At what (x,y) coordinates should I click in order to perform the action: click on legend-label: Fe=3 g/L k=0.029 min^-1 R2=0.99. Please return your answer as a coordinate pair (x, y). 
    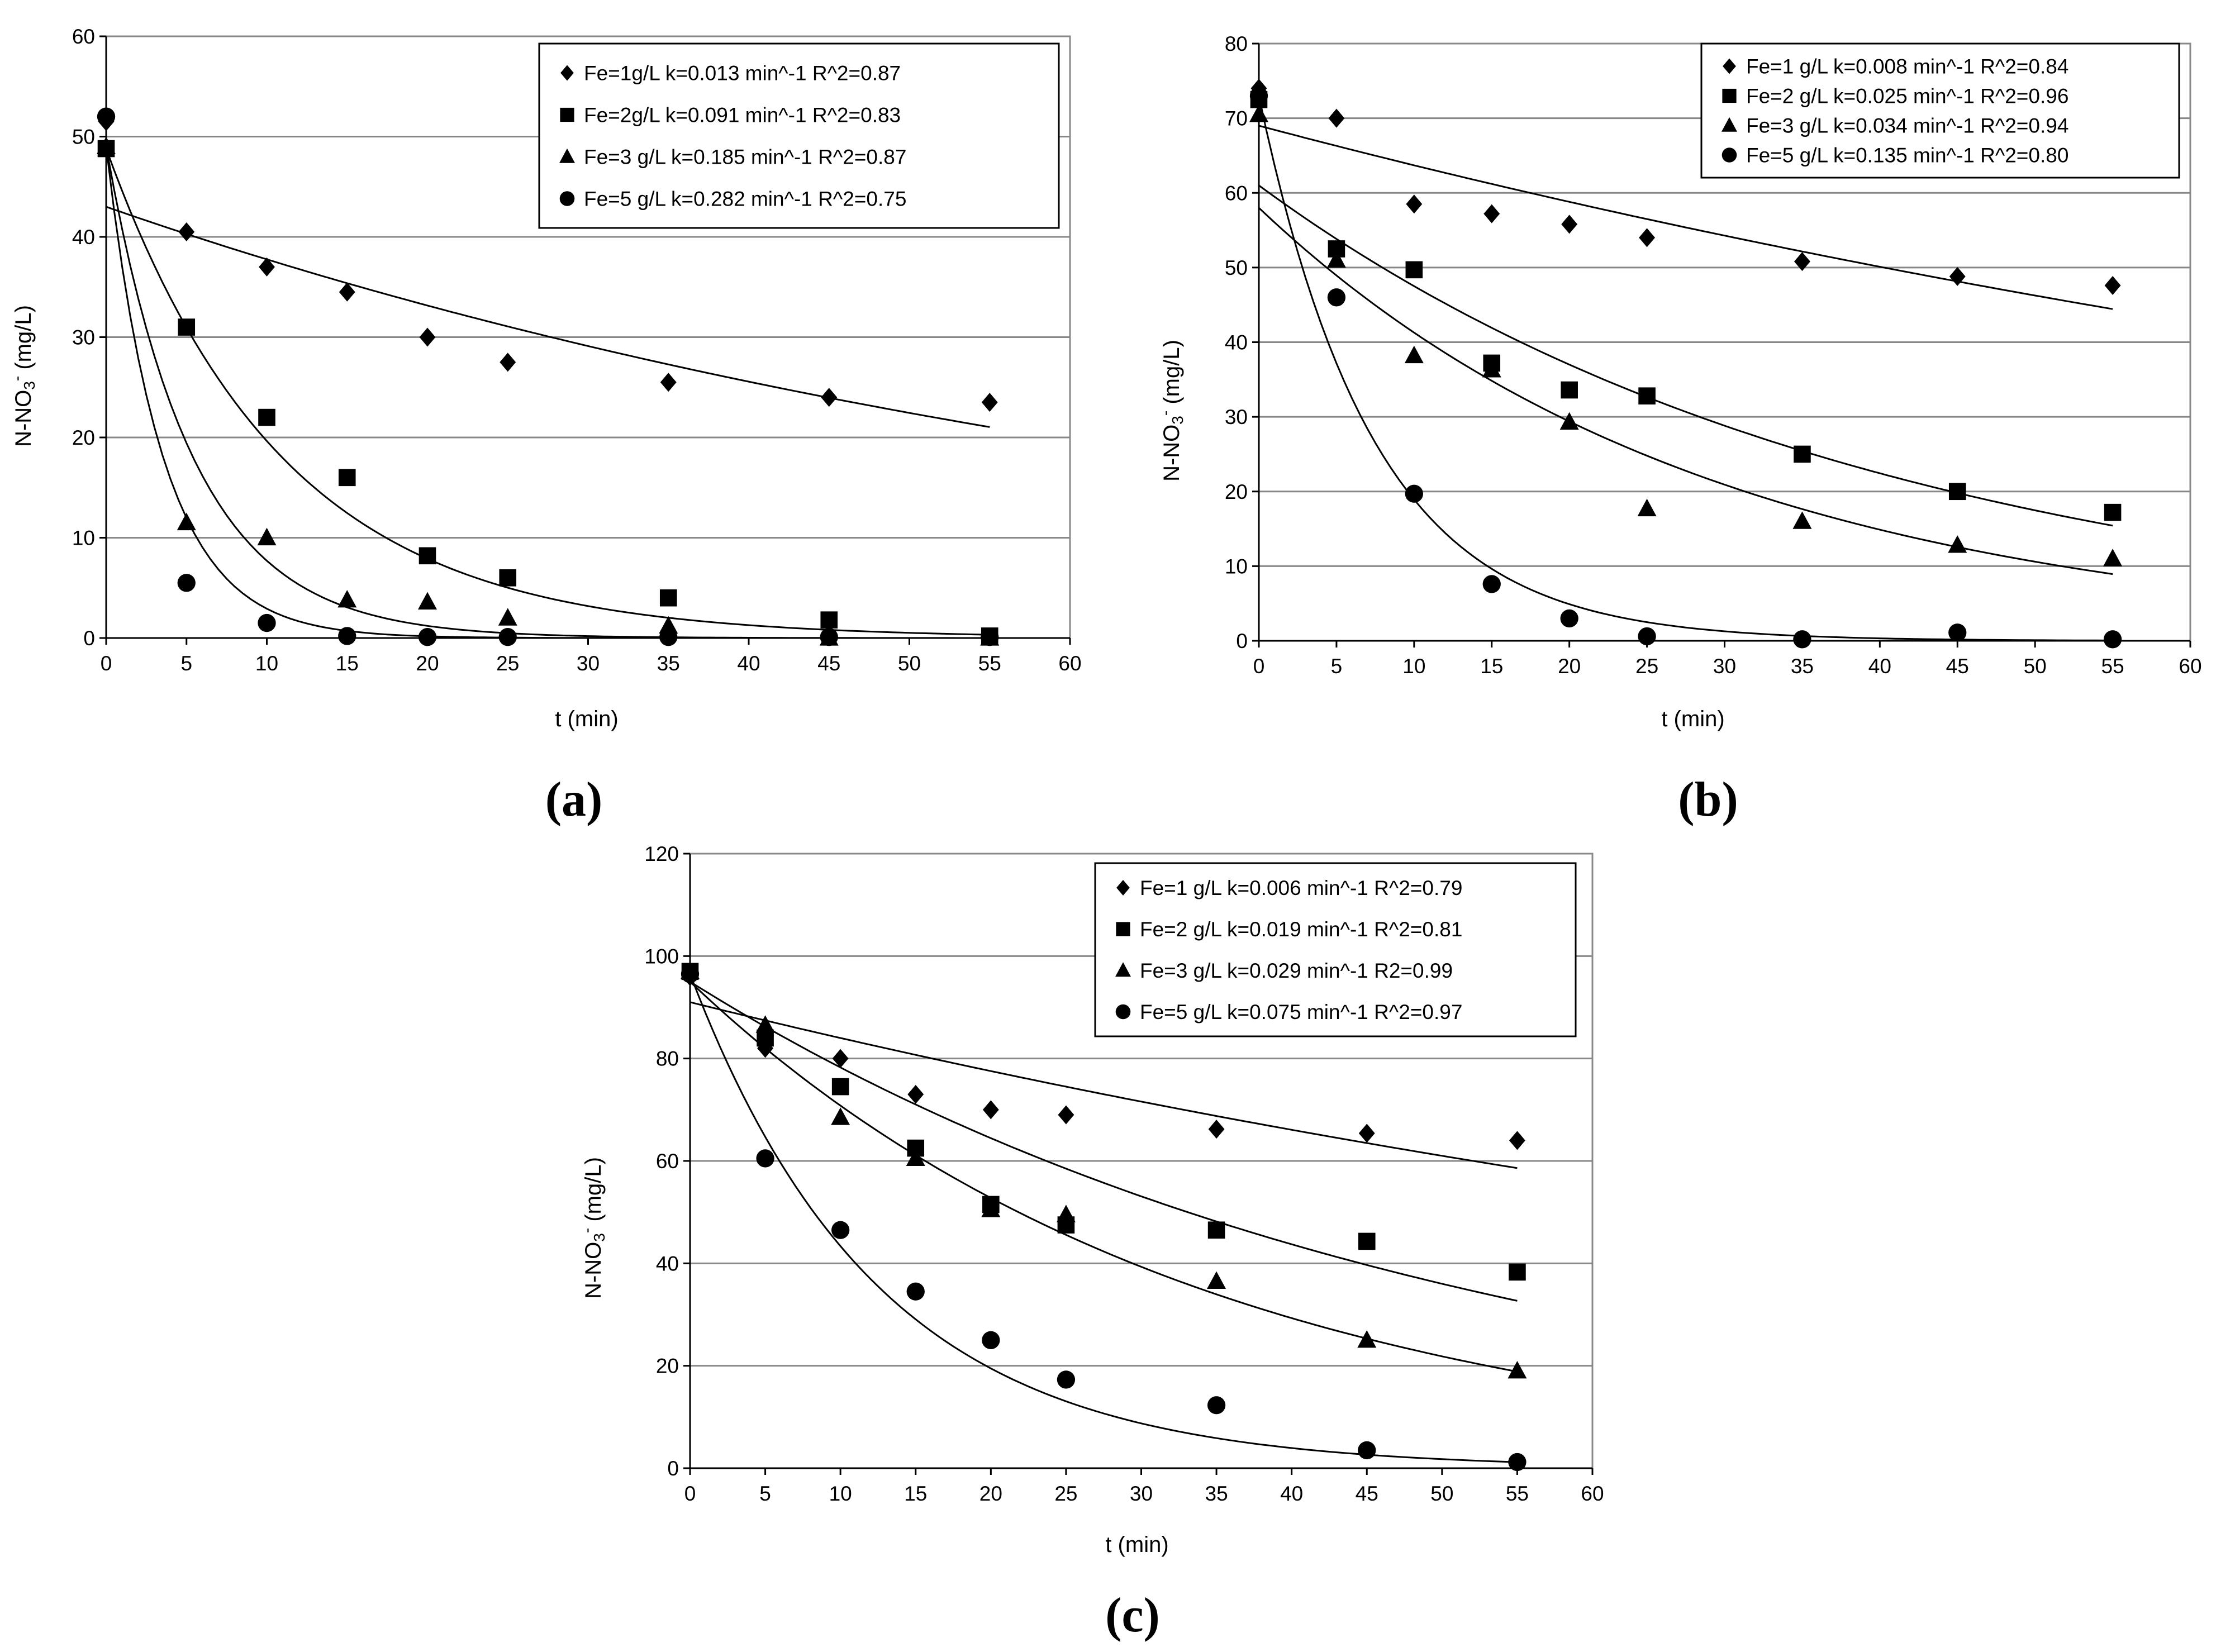
    Looking at the image, I should click on (1296, 971).